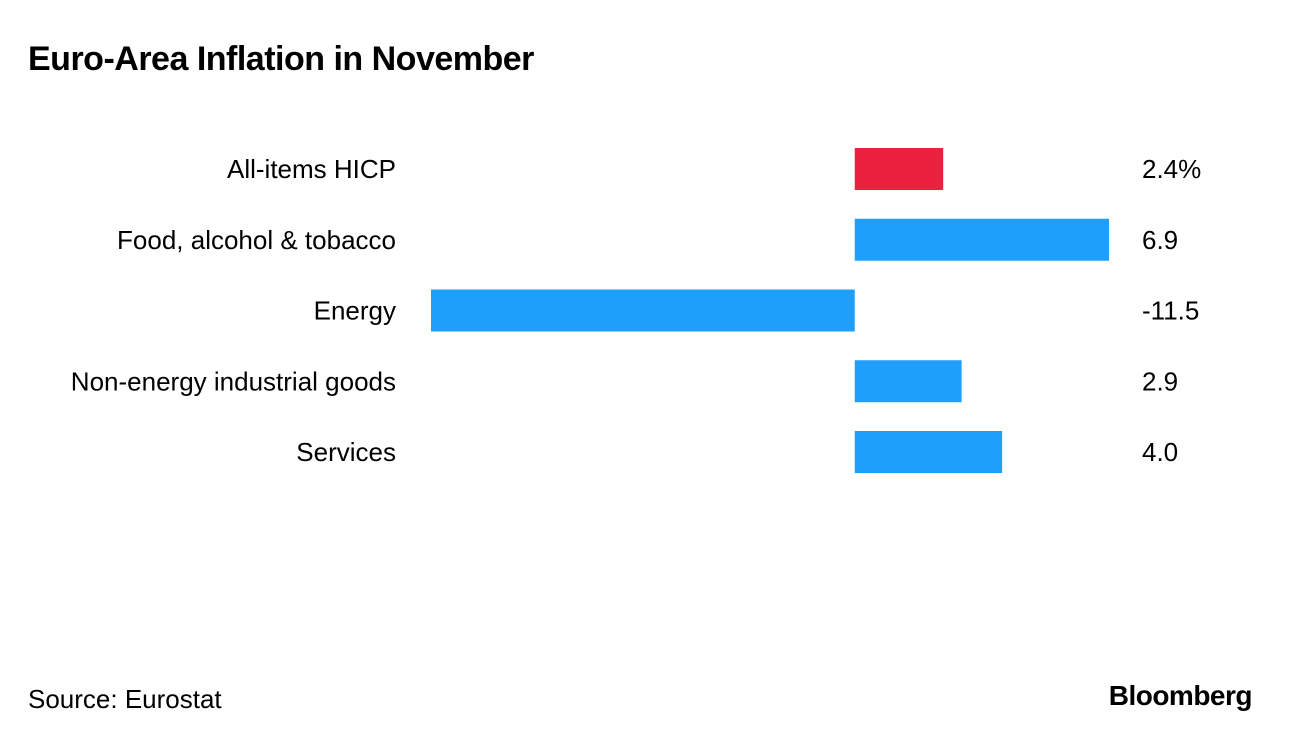 This screenshot has width=1292, height=742. What do you see at coordinates (899, 169) in the screenshot?
I see `bar-all-items-hicp` at bounding box center [899, 169].